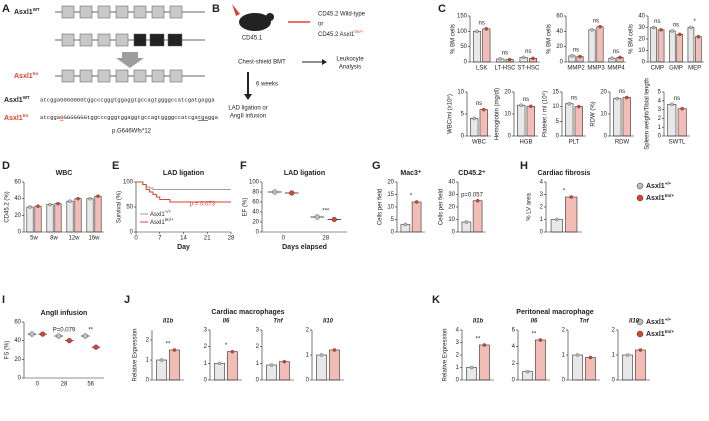  Describe the element at coordinates (622, 143) in the screenshot. I see `x-tick-label: RDW` at that location.